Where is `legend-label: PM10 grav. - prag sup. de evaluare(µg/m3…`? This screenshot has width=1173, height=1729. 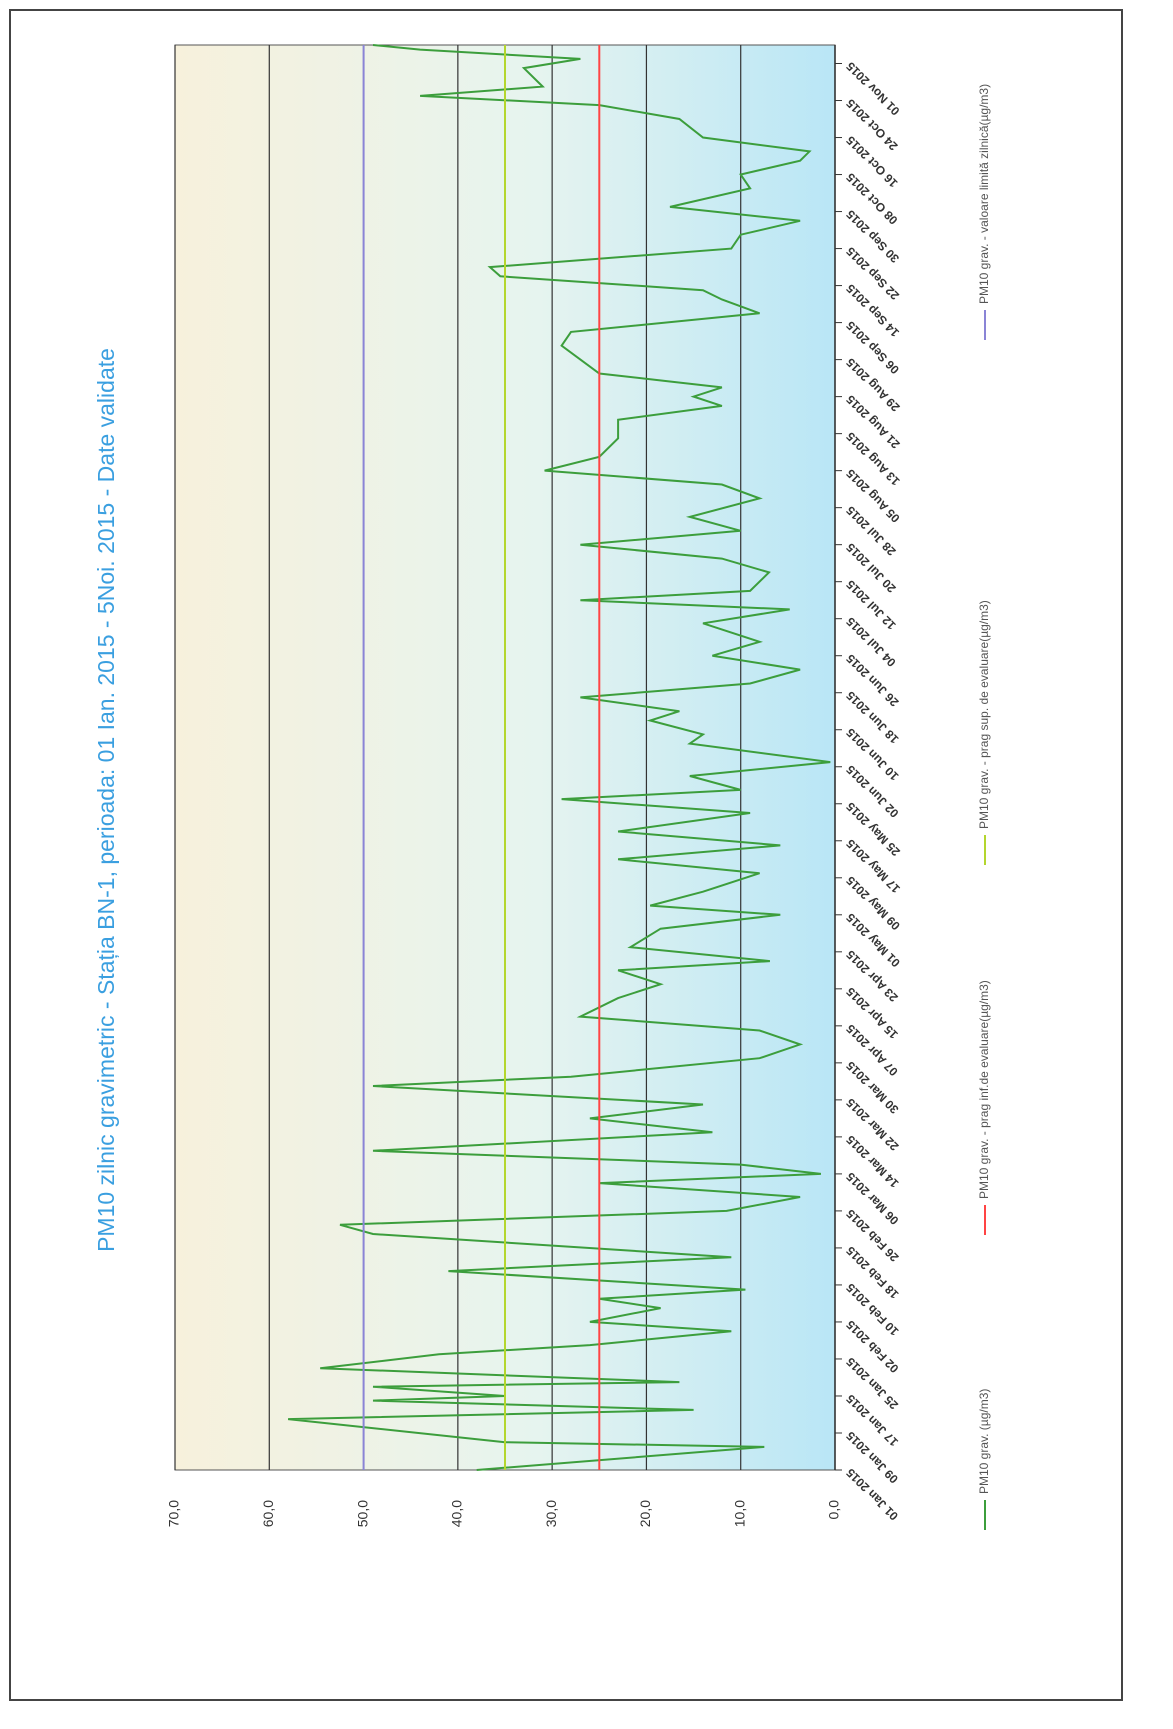 legend-label: PM10 grav. - prag sup. de evaluare(µg/m3… is located at coordinates (984, 714).